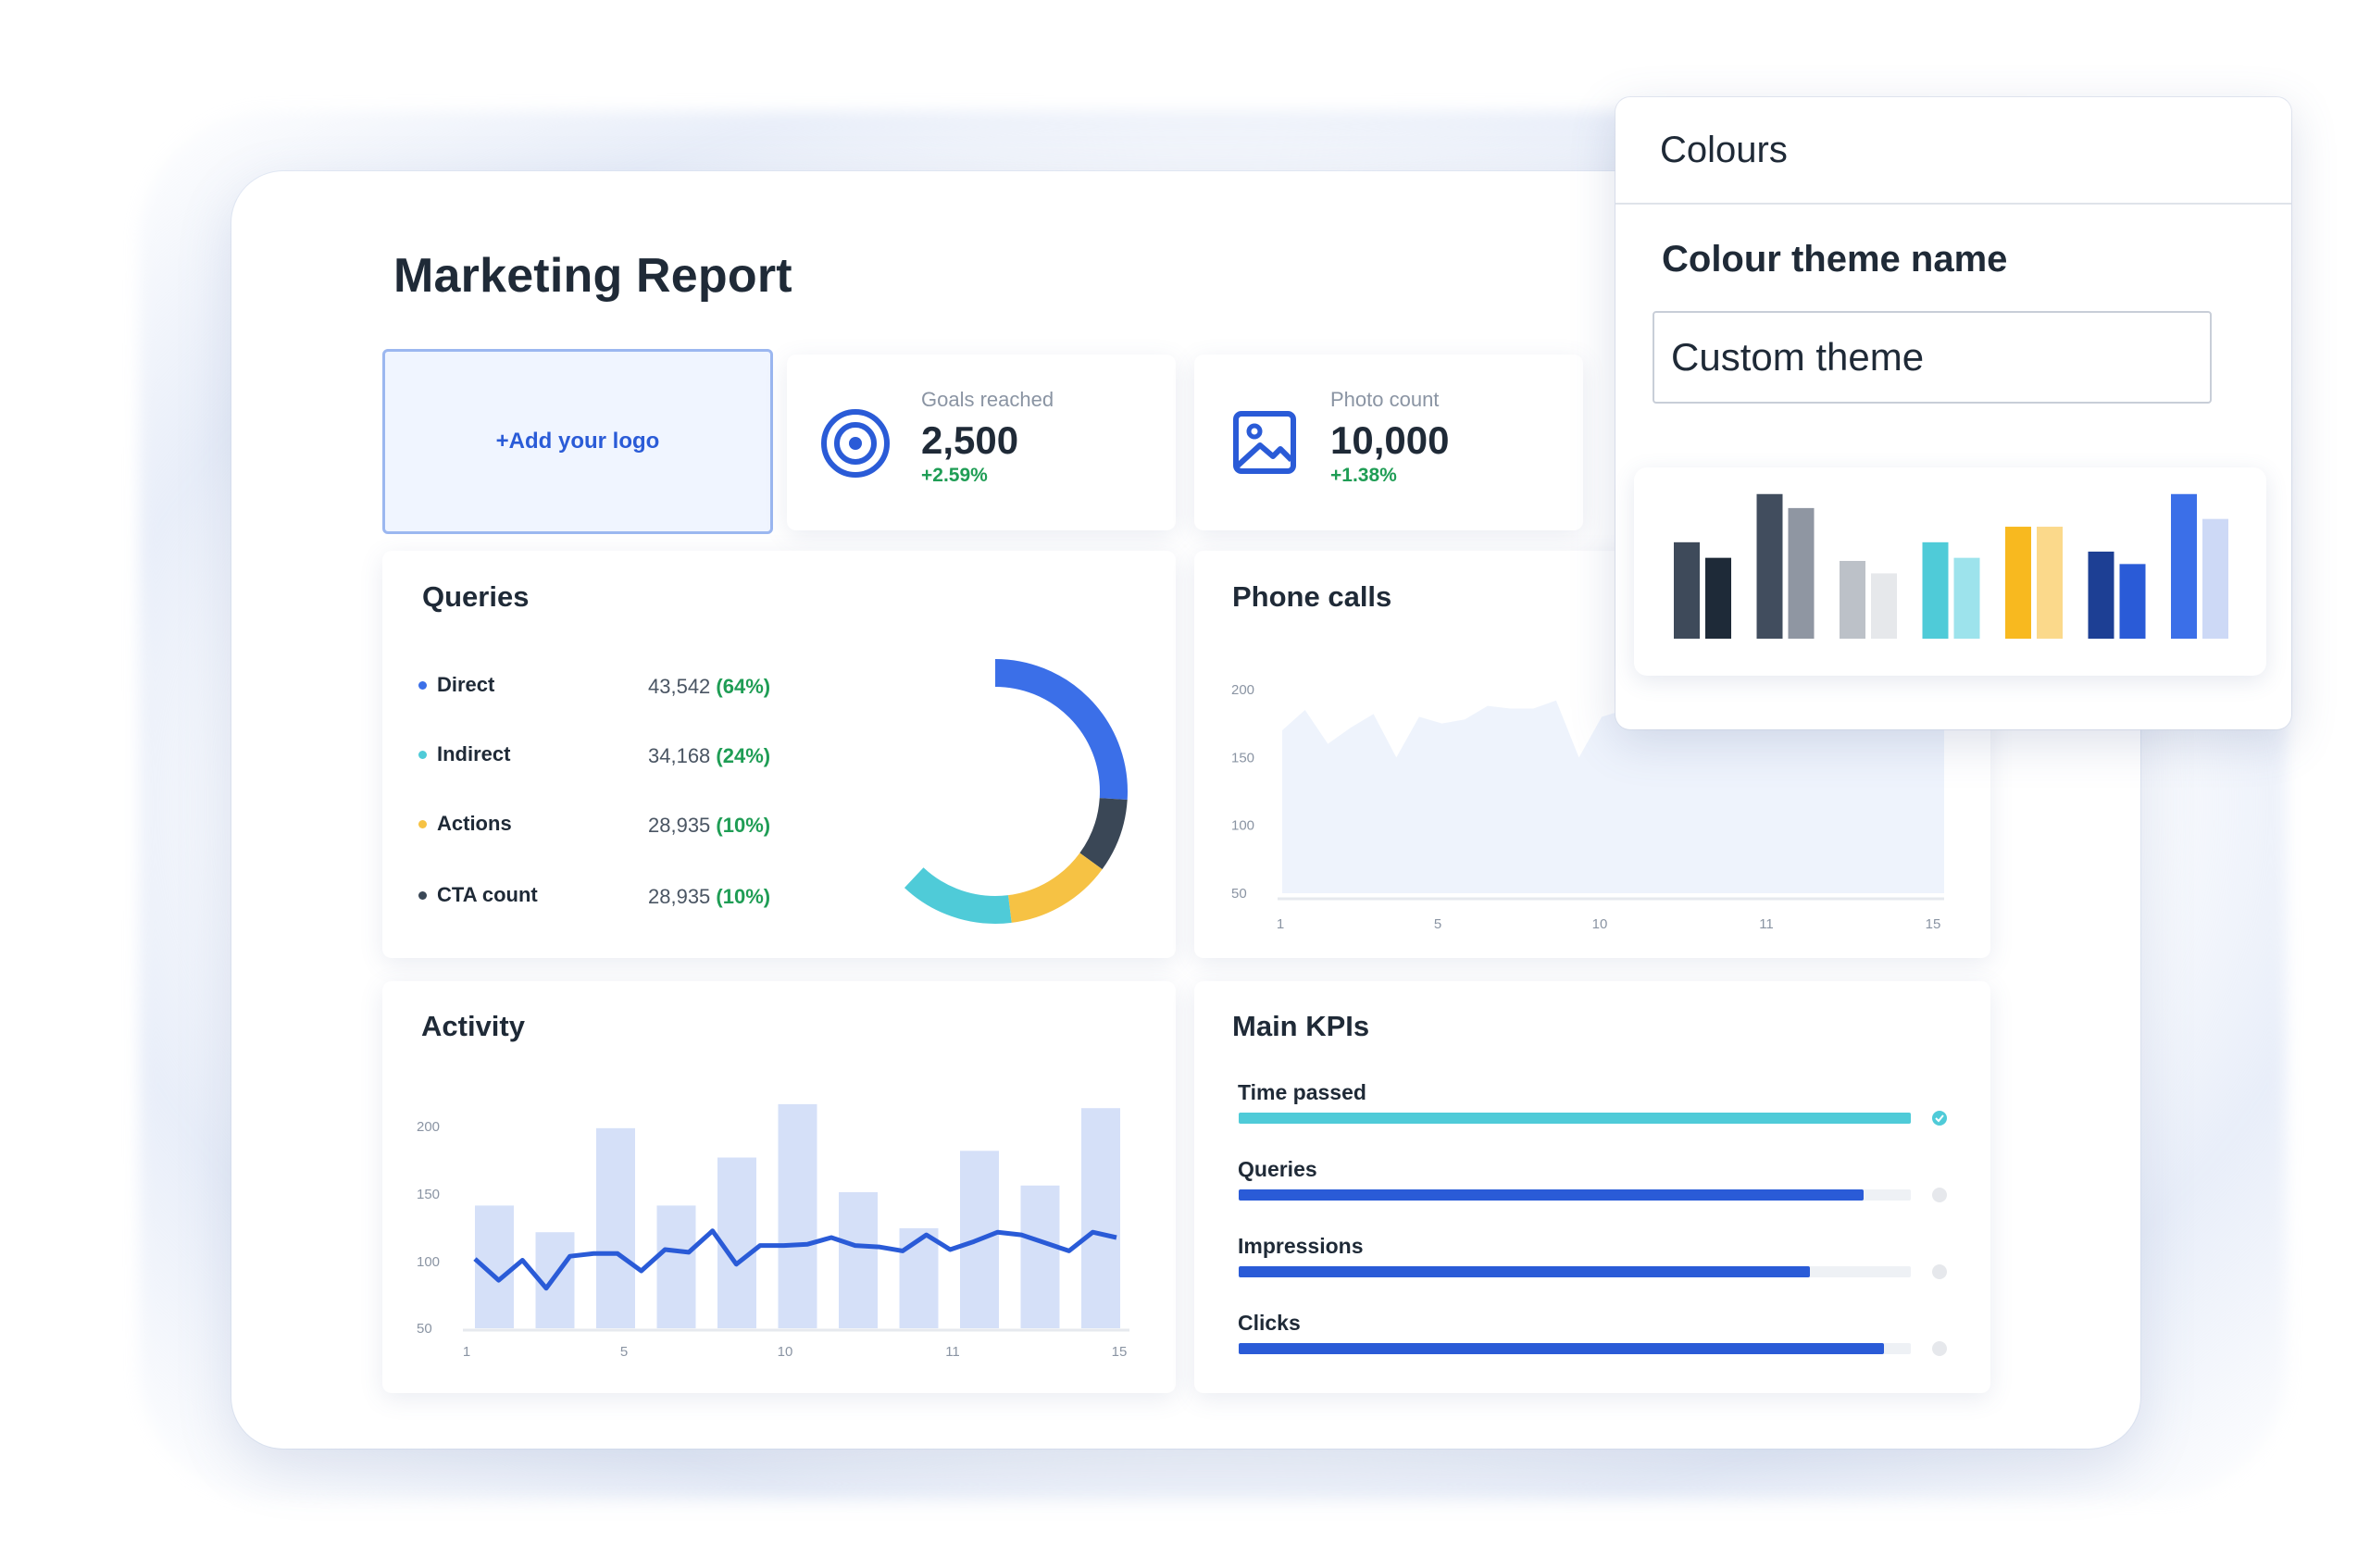 This screenshot has height=1568, width=2370. Describe the element at coordinates (1385, 399) in the screenshot. I see `kpi-label: Photo count` at that location.